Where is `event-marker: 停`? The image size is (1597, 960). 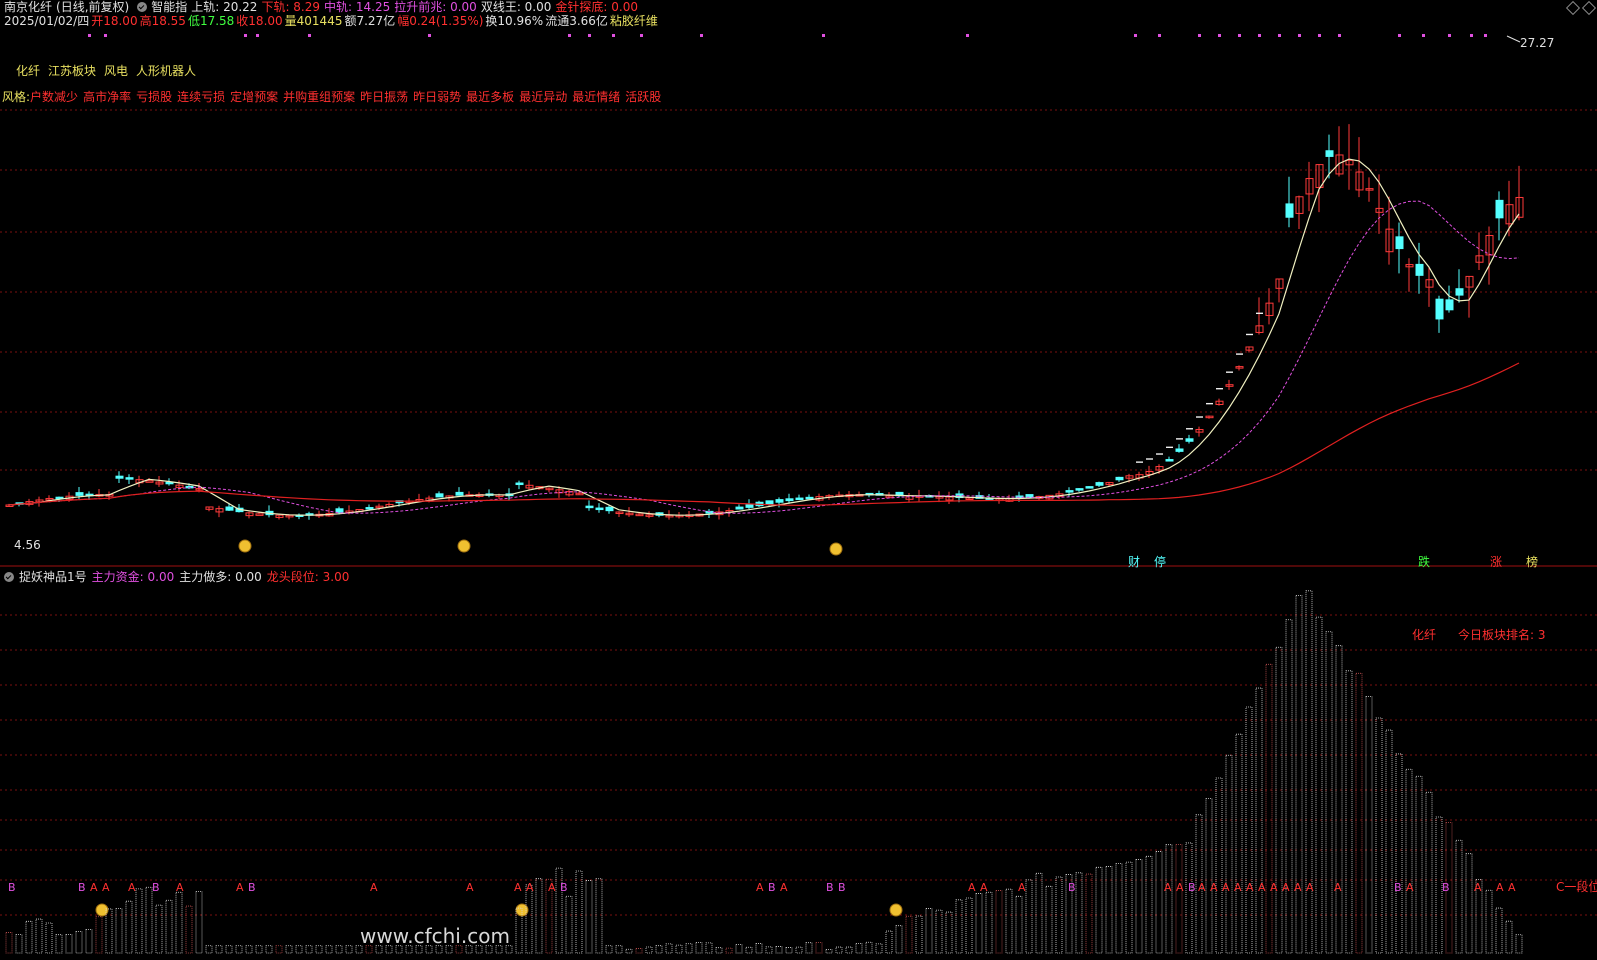
event-marker: 停 is located at coordinates (1160, 562).